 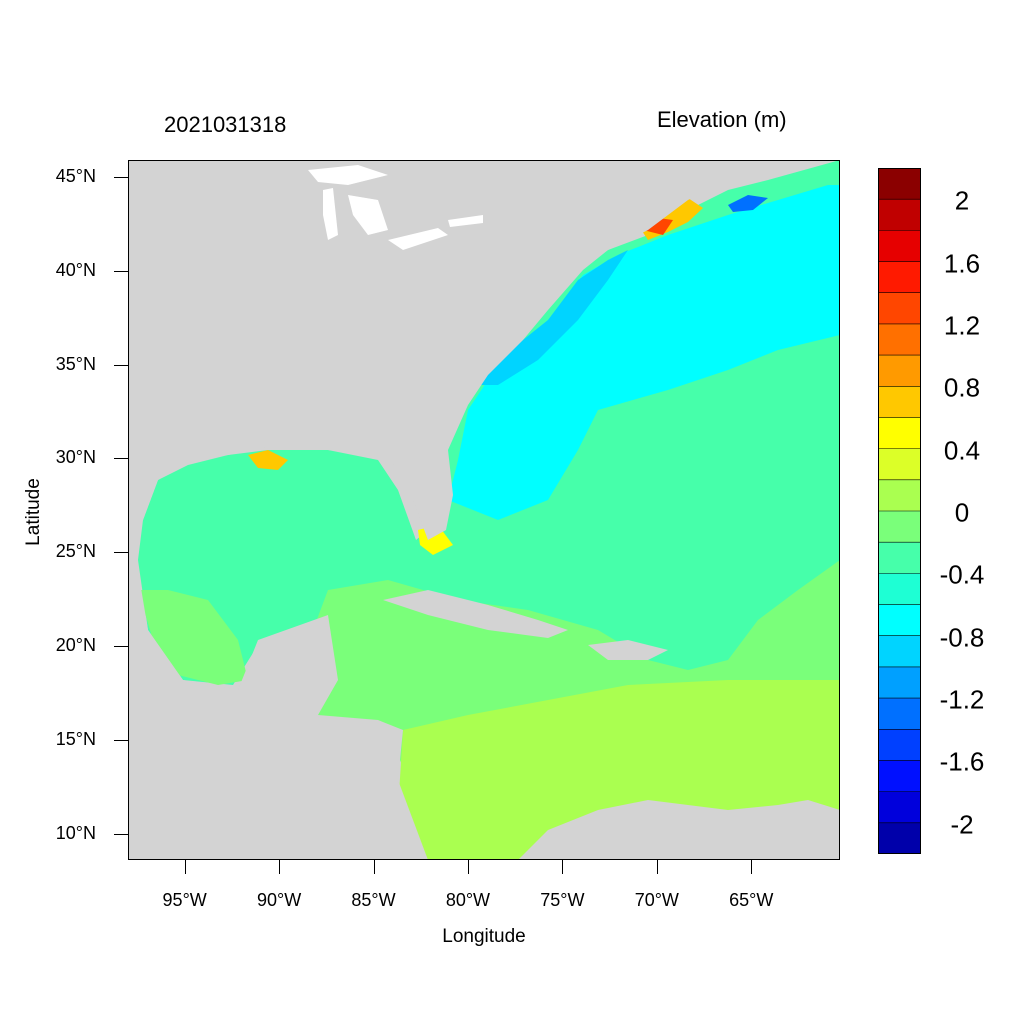 I want to click on lake-ontario, so click(x=465, y=221).